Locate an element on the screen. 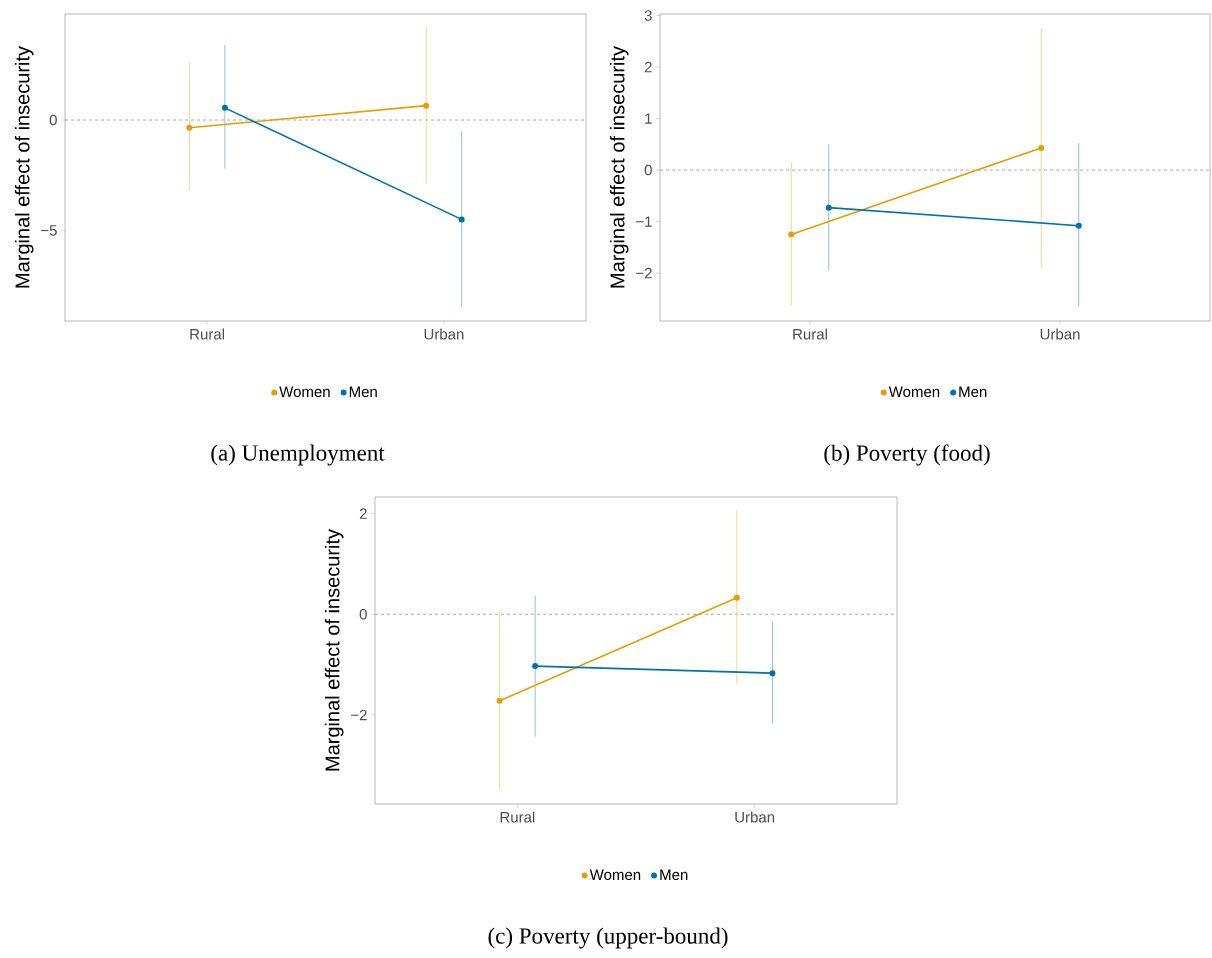  y-tick-label: −1 is located at coordinates (644, 221).